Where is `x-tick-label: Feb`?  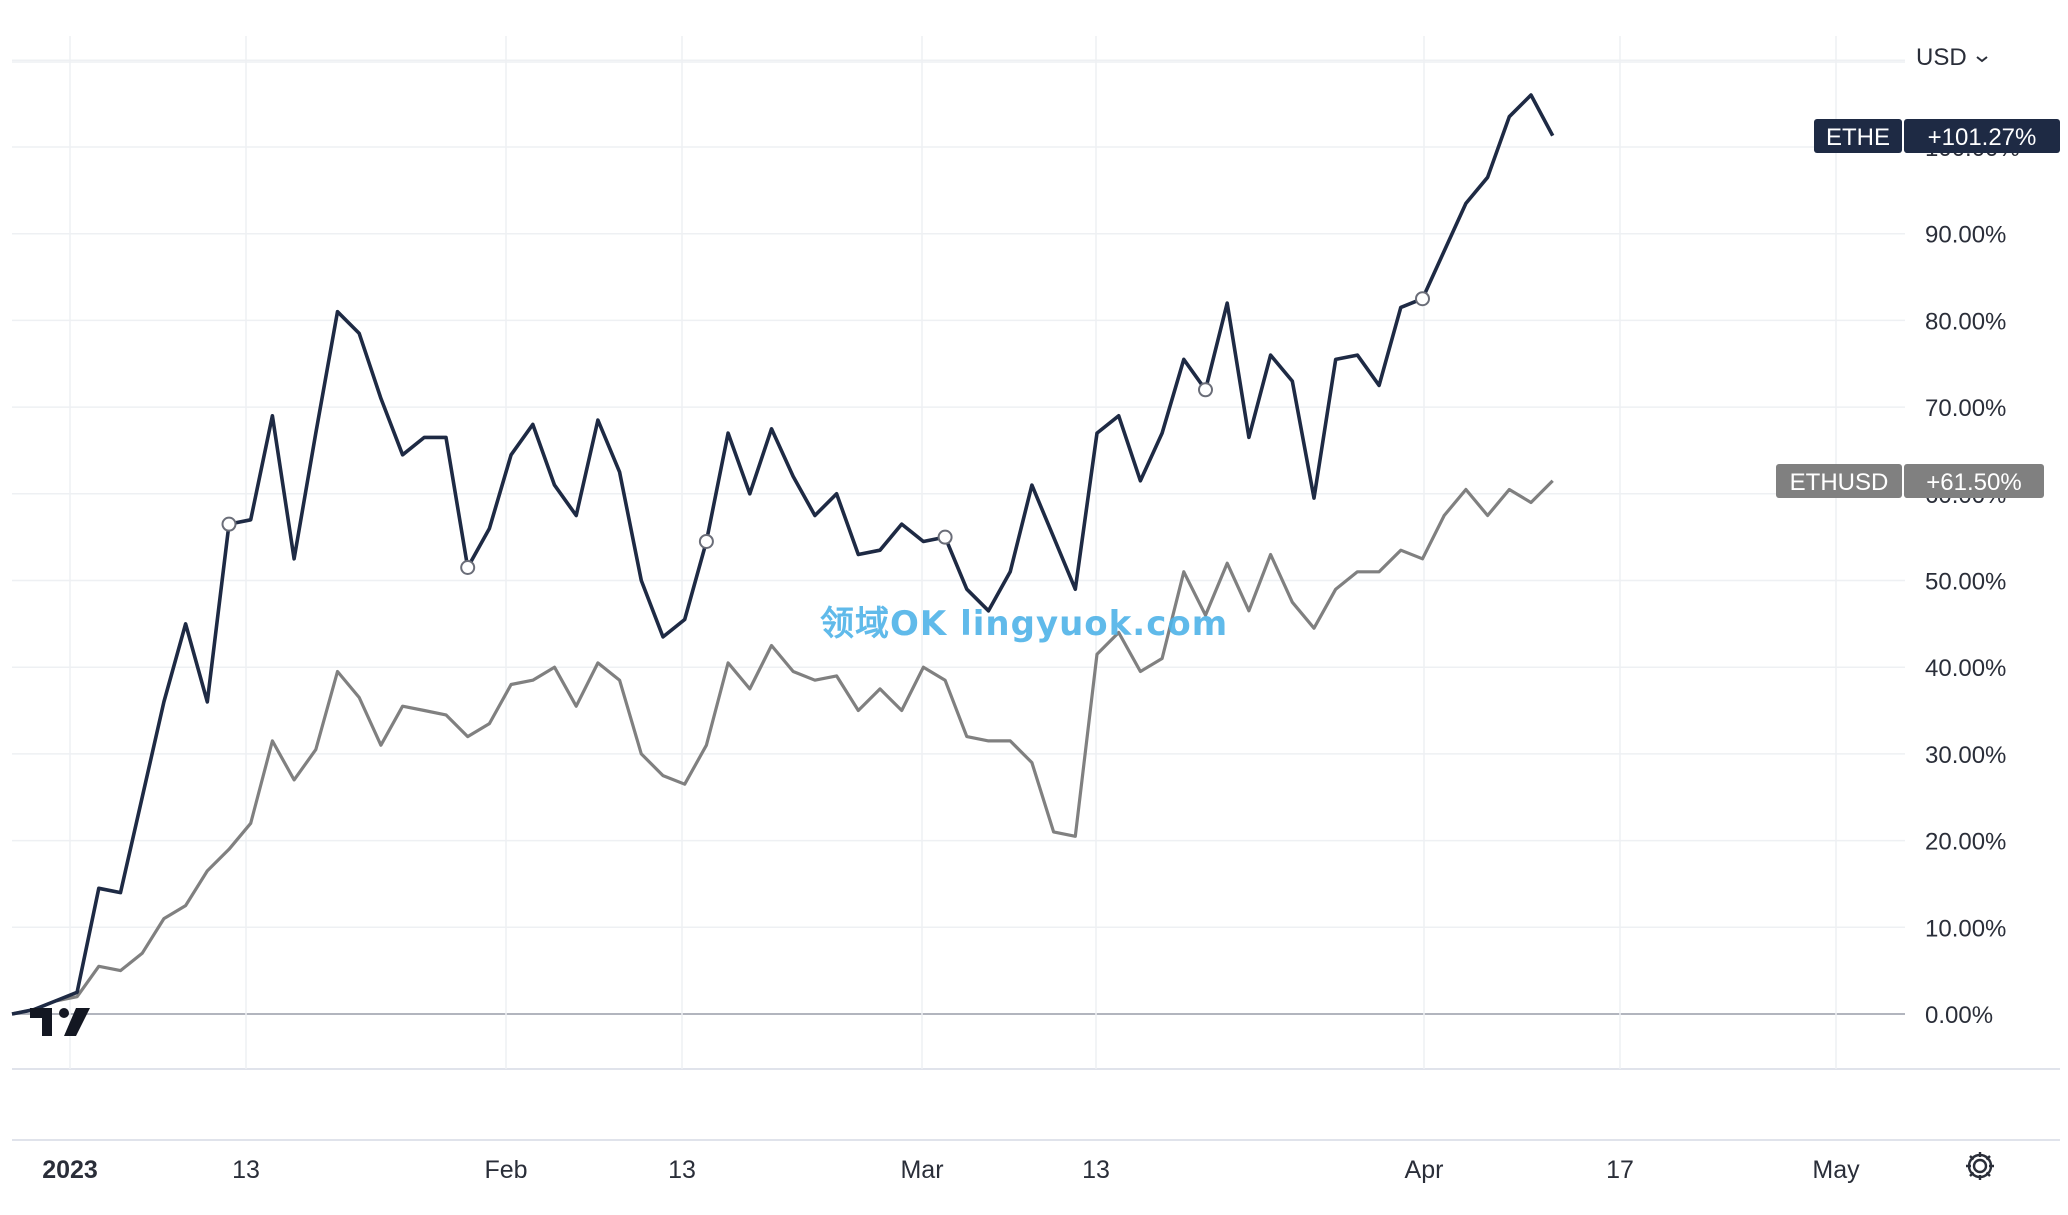
x-tick-label: Feb is located at coordinates (505, 1170).